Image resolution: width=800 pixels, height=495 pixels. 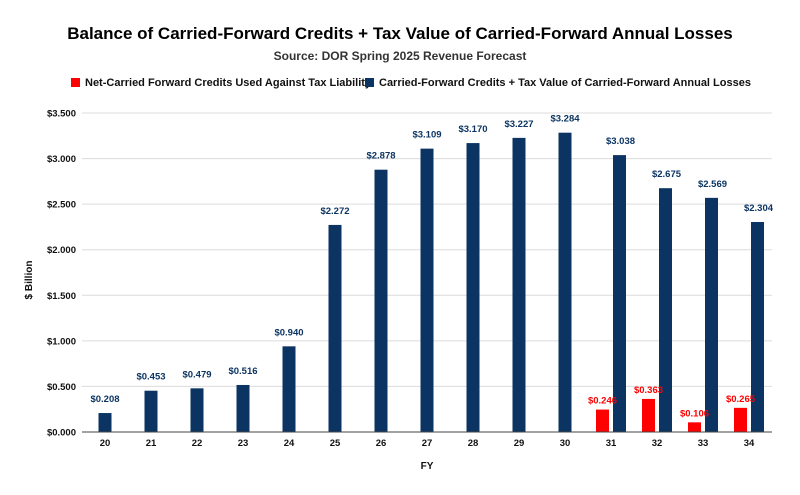 I want to click on x-tick-label: 31, so click(x=611, y=443).